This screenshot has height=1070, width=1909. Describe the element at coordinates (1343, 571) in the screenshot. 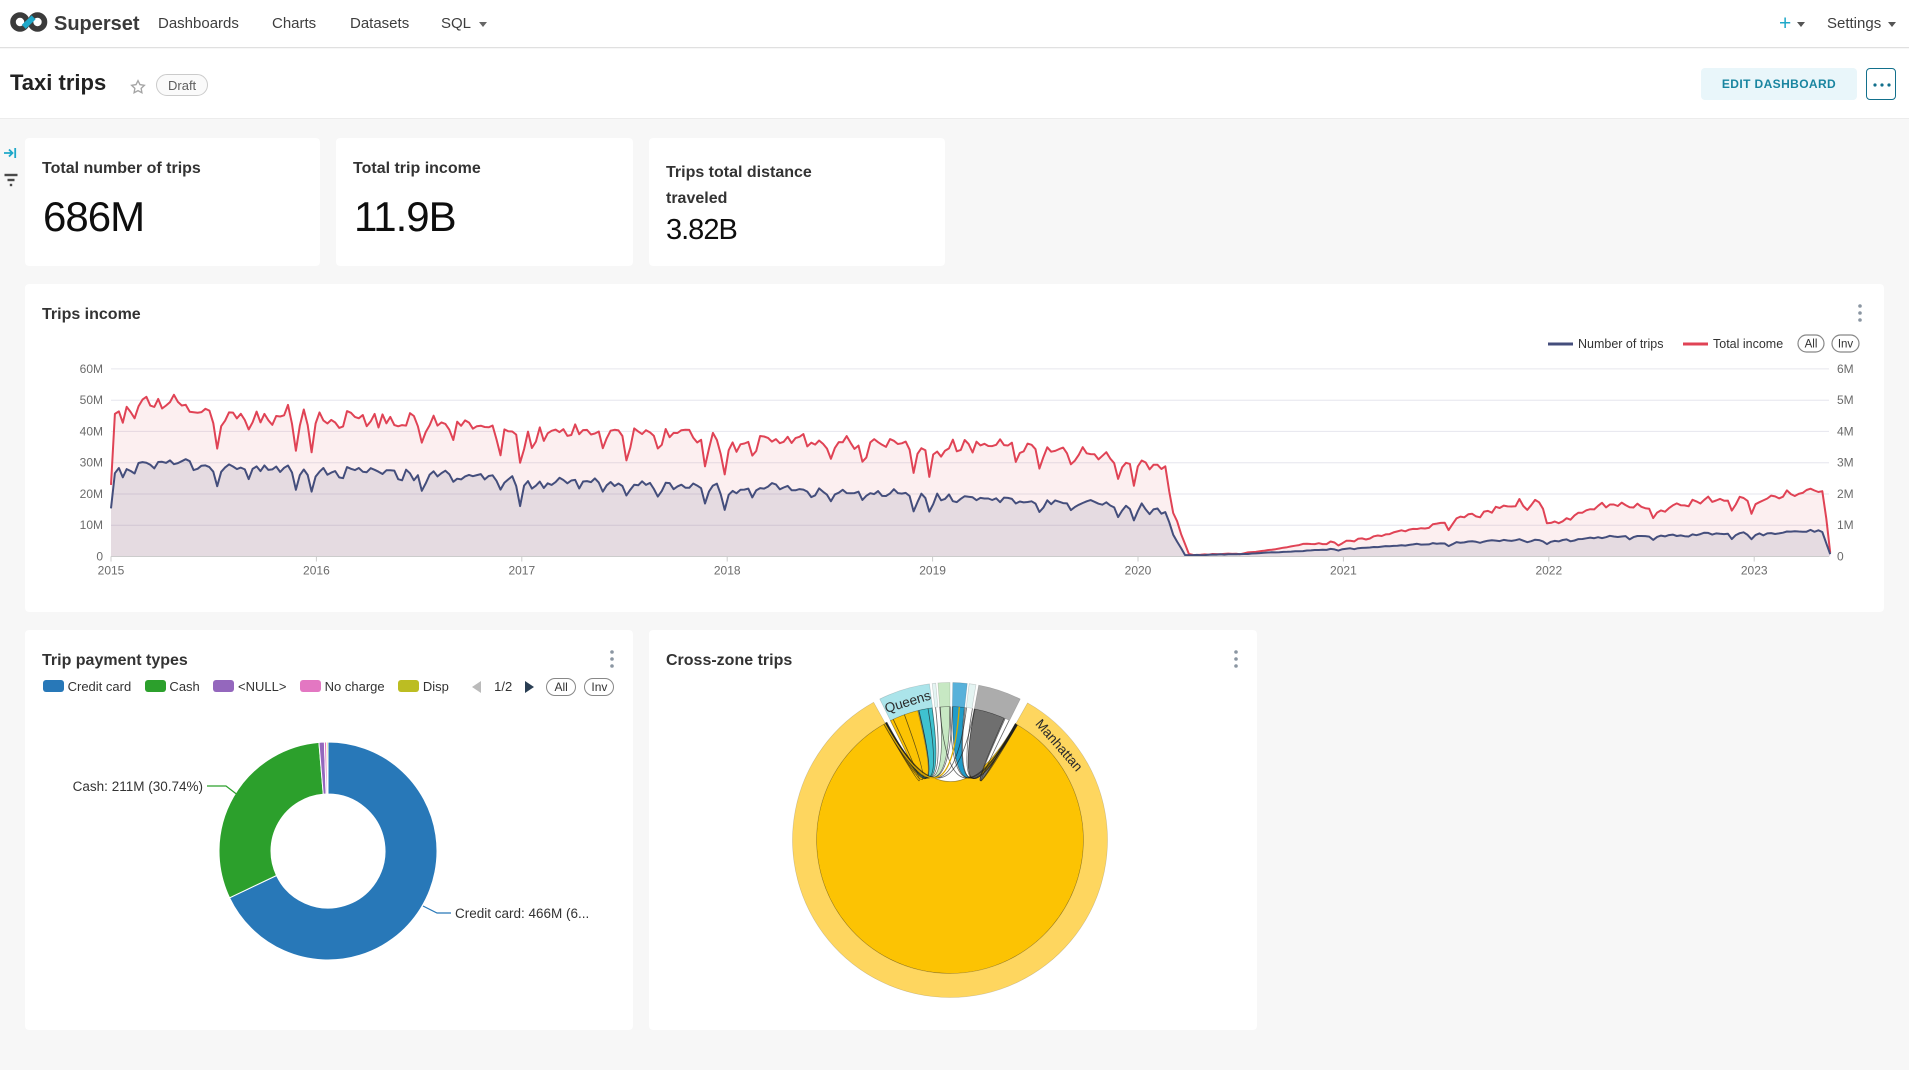

I see `svg-text: 2021` at that location.